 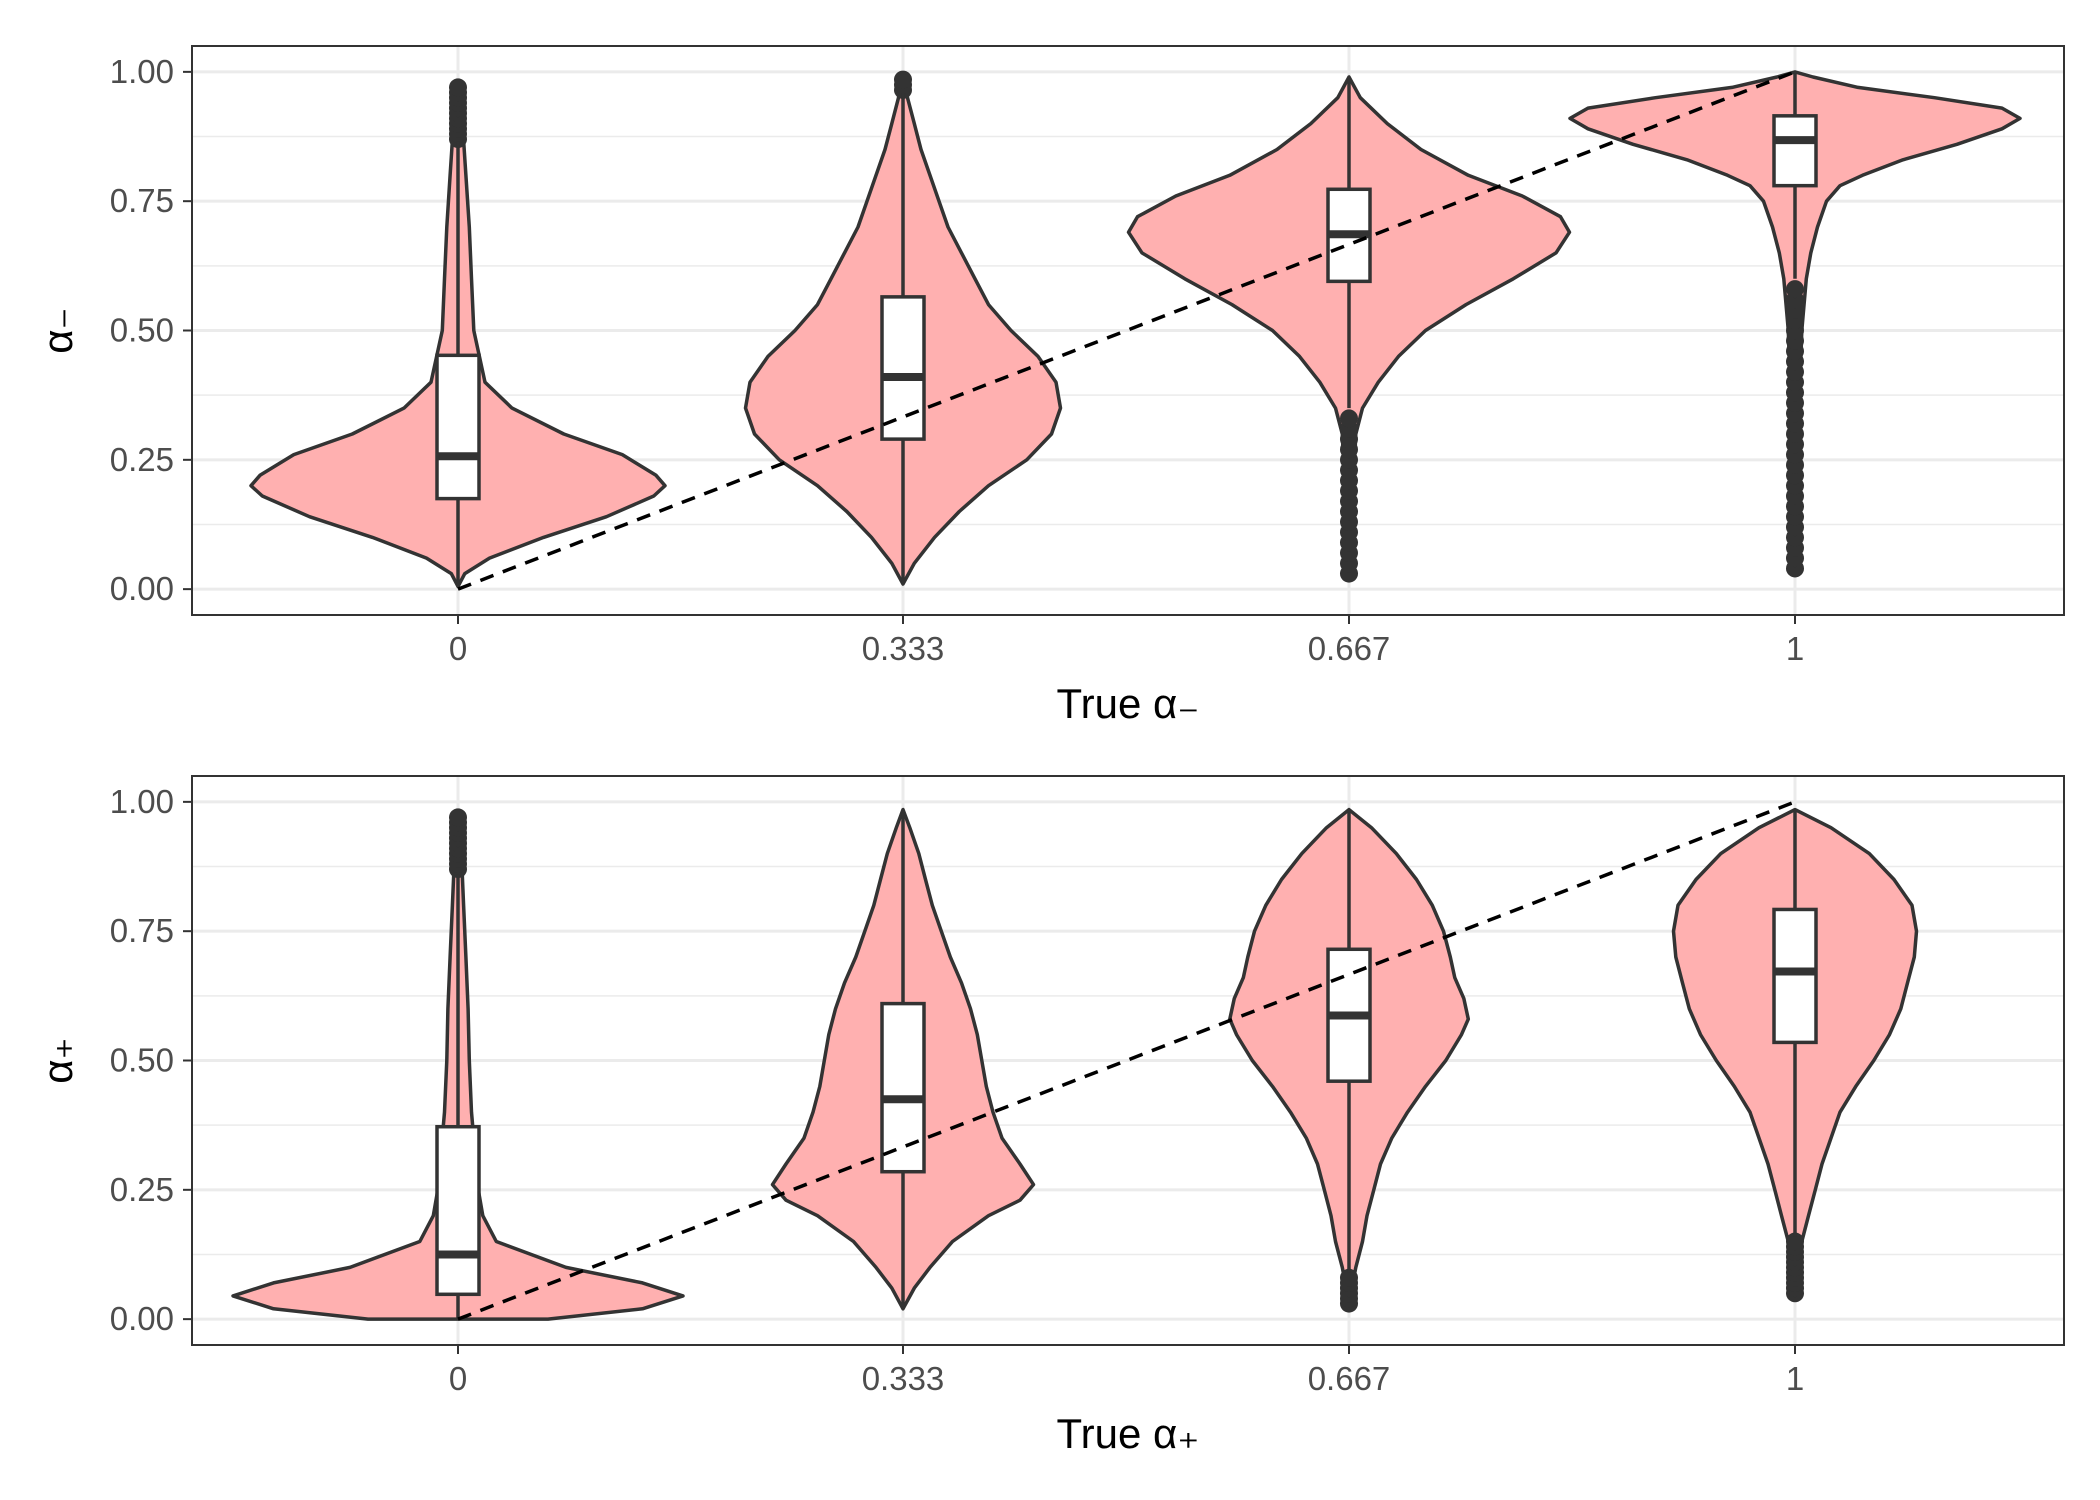 I want to click on top-x-axis-title: True α₋, so click(x=1128, y=703).